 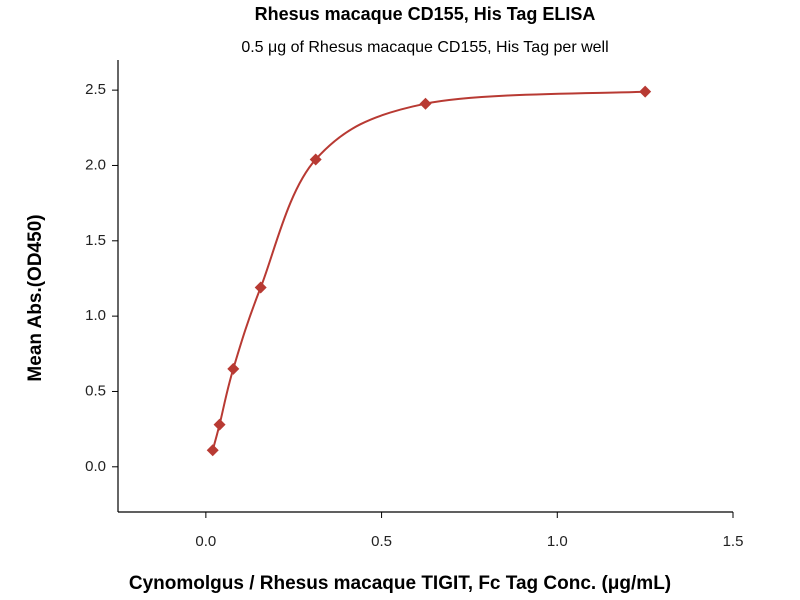 What do you see at coordinates (95, 390) in the screenshot?
I see `y-tick-label: 0.5` at bounding box center [95, 390].